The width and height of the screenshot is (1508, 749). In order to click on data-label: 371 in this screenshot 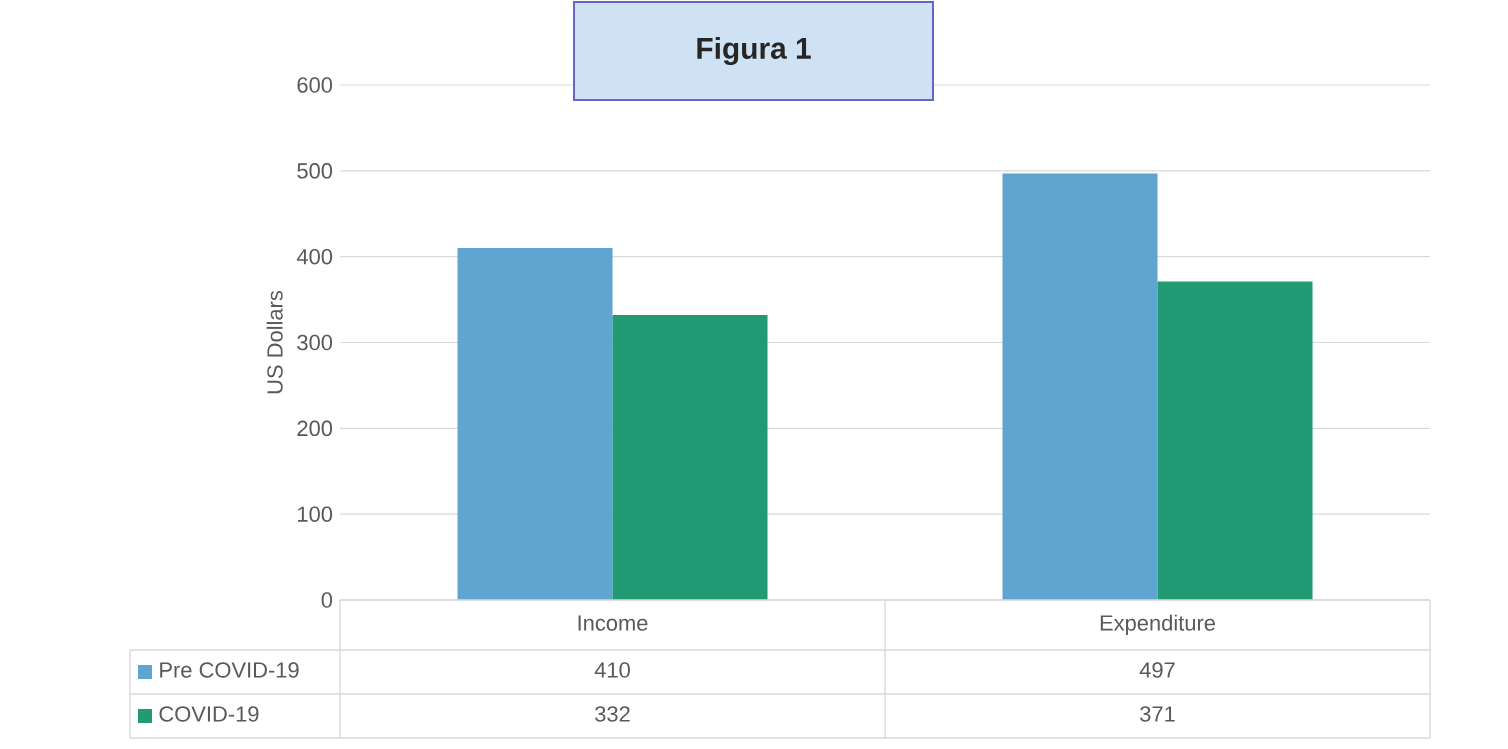, I will do `click(1157, 714)`.